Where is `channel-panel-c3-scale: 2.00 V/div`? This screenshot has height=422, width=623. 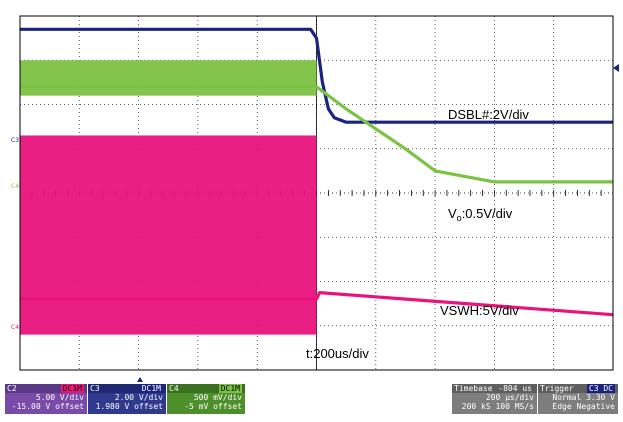
channel-panel-c3-scale: 2.00 V/div is located at coordinates (138, 397).